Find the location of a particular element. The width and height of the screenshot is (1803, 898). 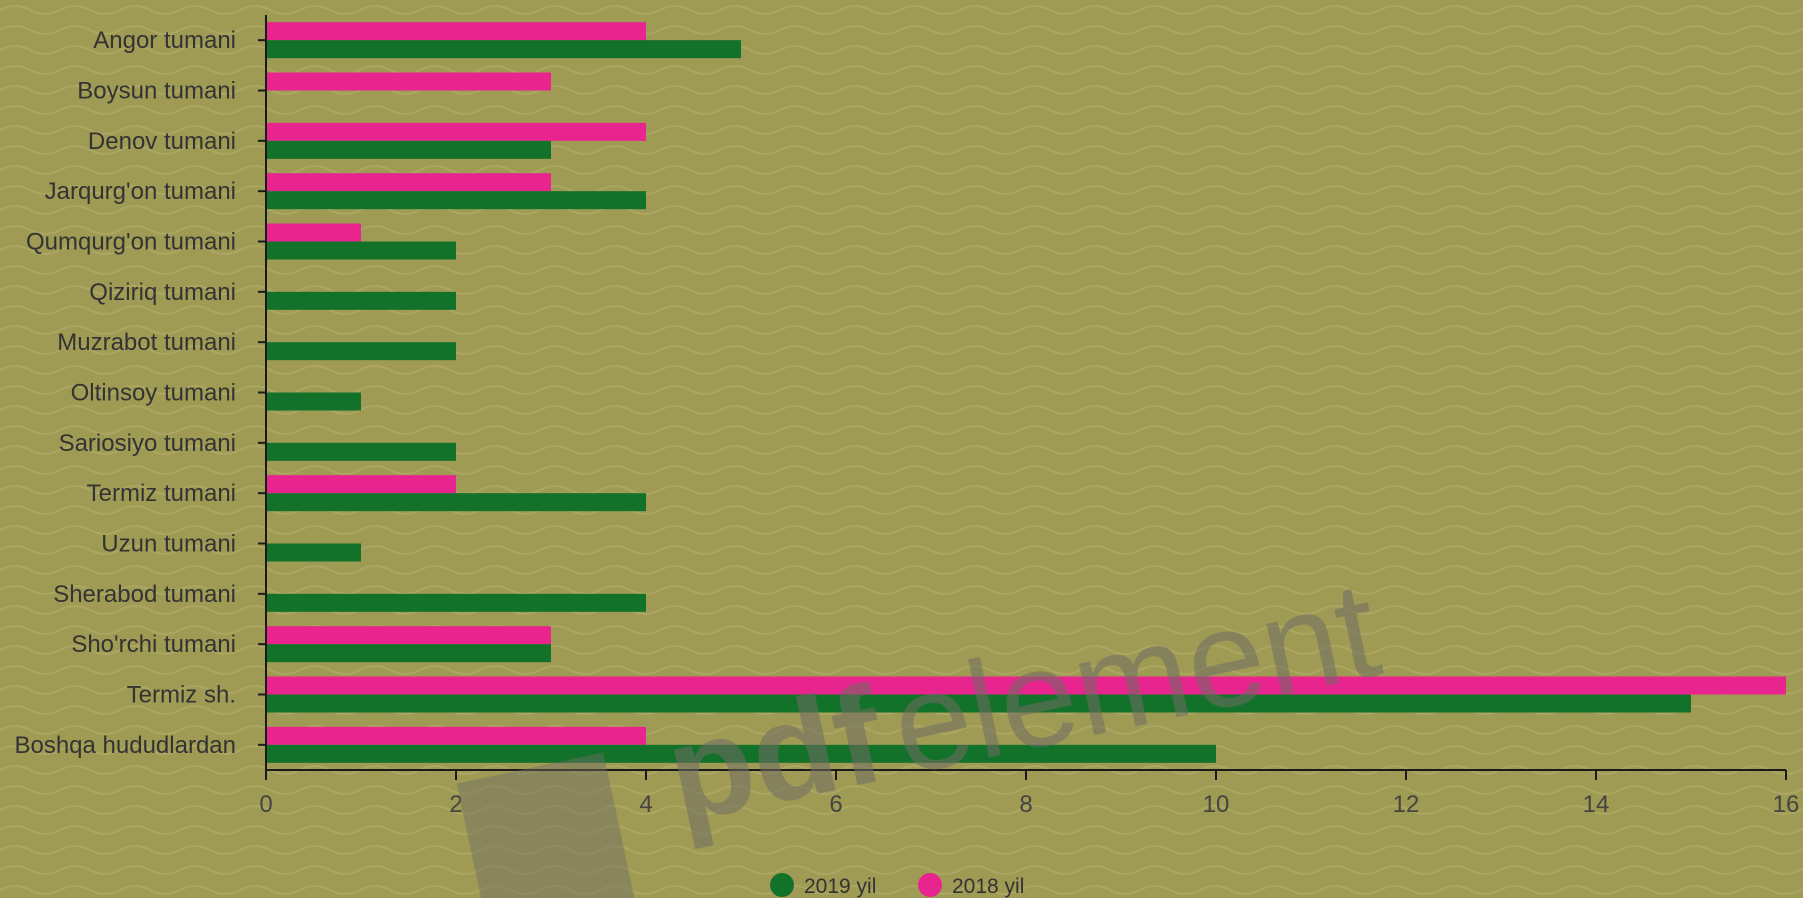

x-tick-label: 2 is located at coordinates (455, 804).